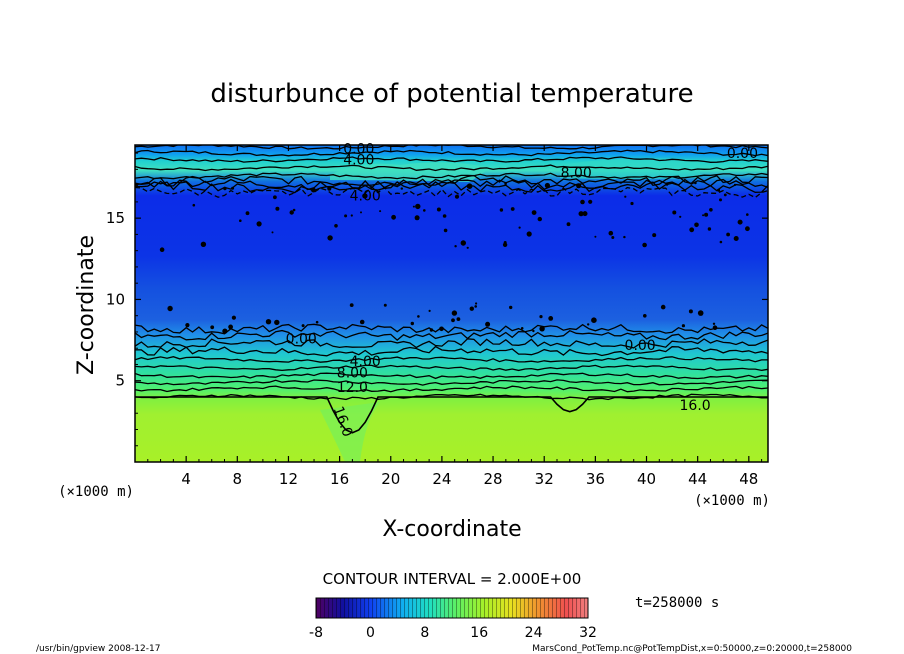  Describe the element at coordinates (370, 633) in the screenshot. I see `colorbar-tick-label: 0` at that location.